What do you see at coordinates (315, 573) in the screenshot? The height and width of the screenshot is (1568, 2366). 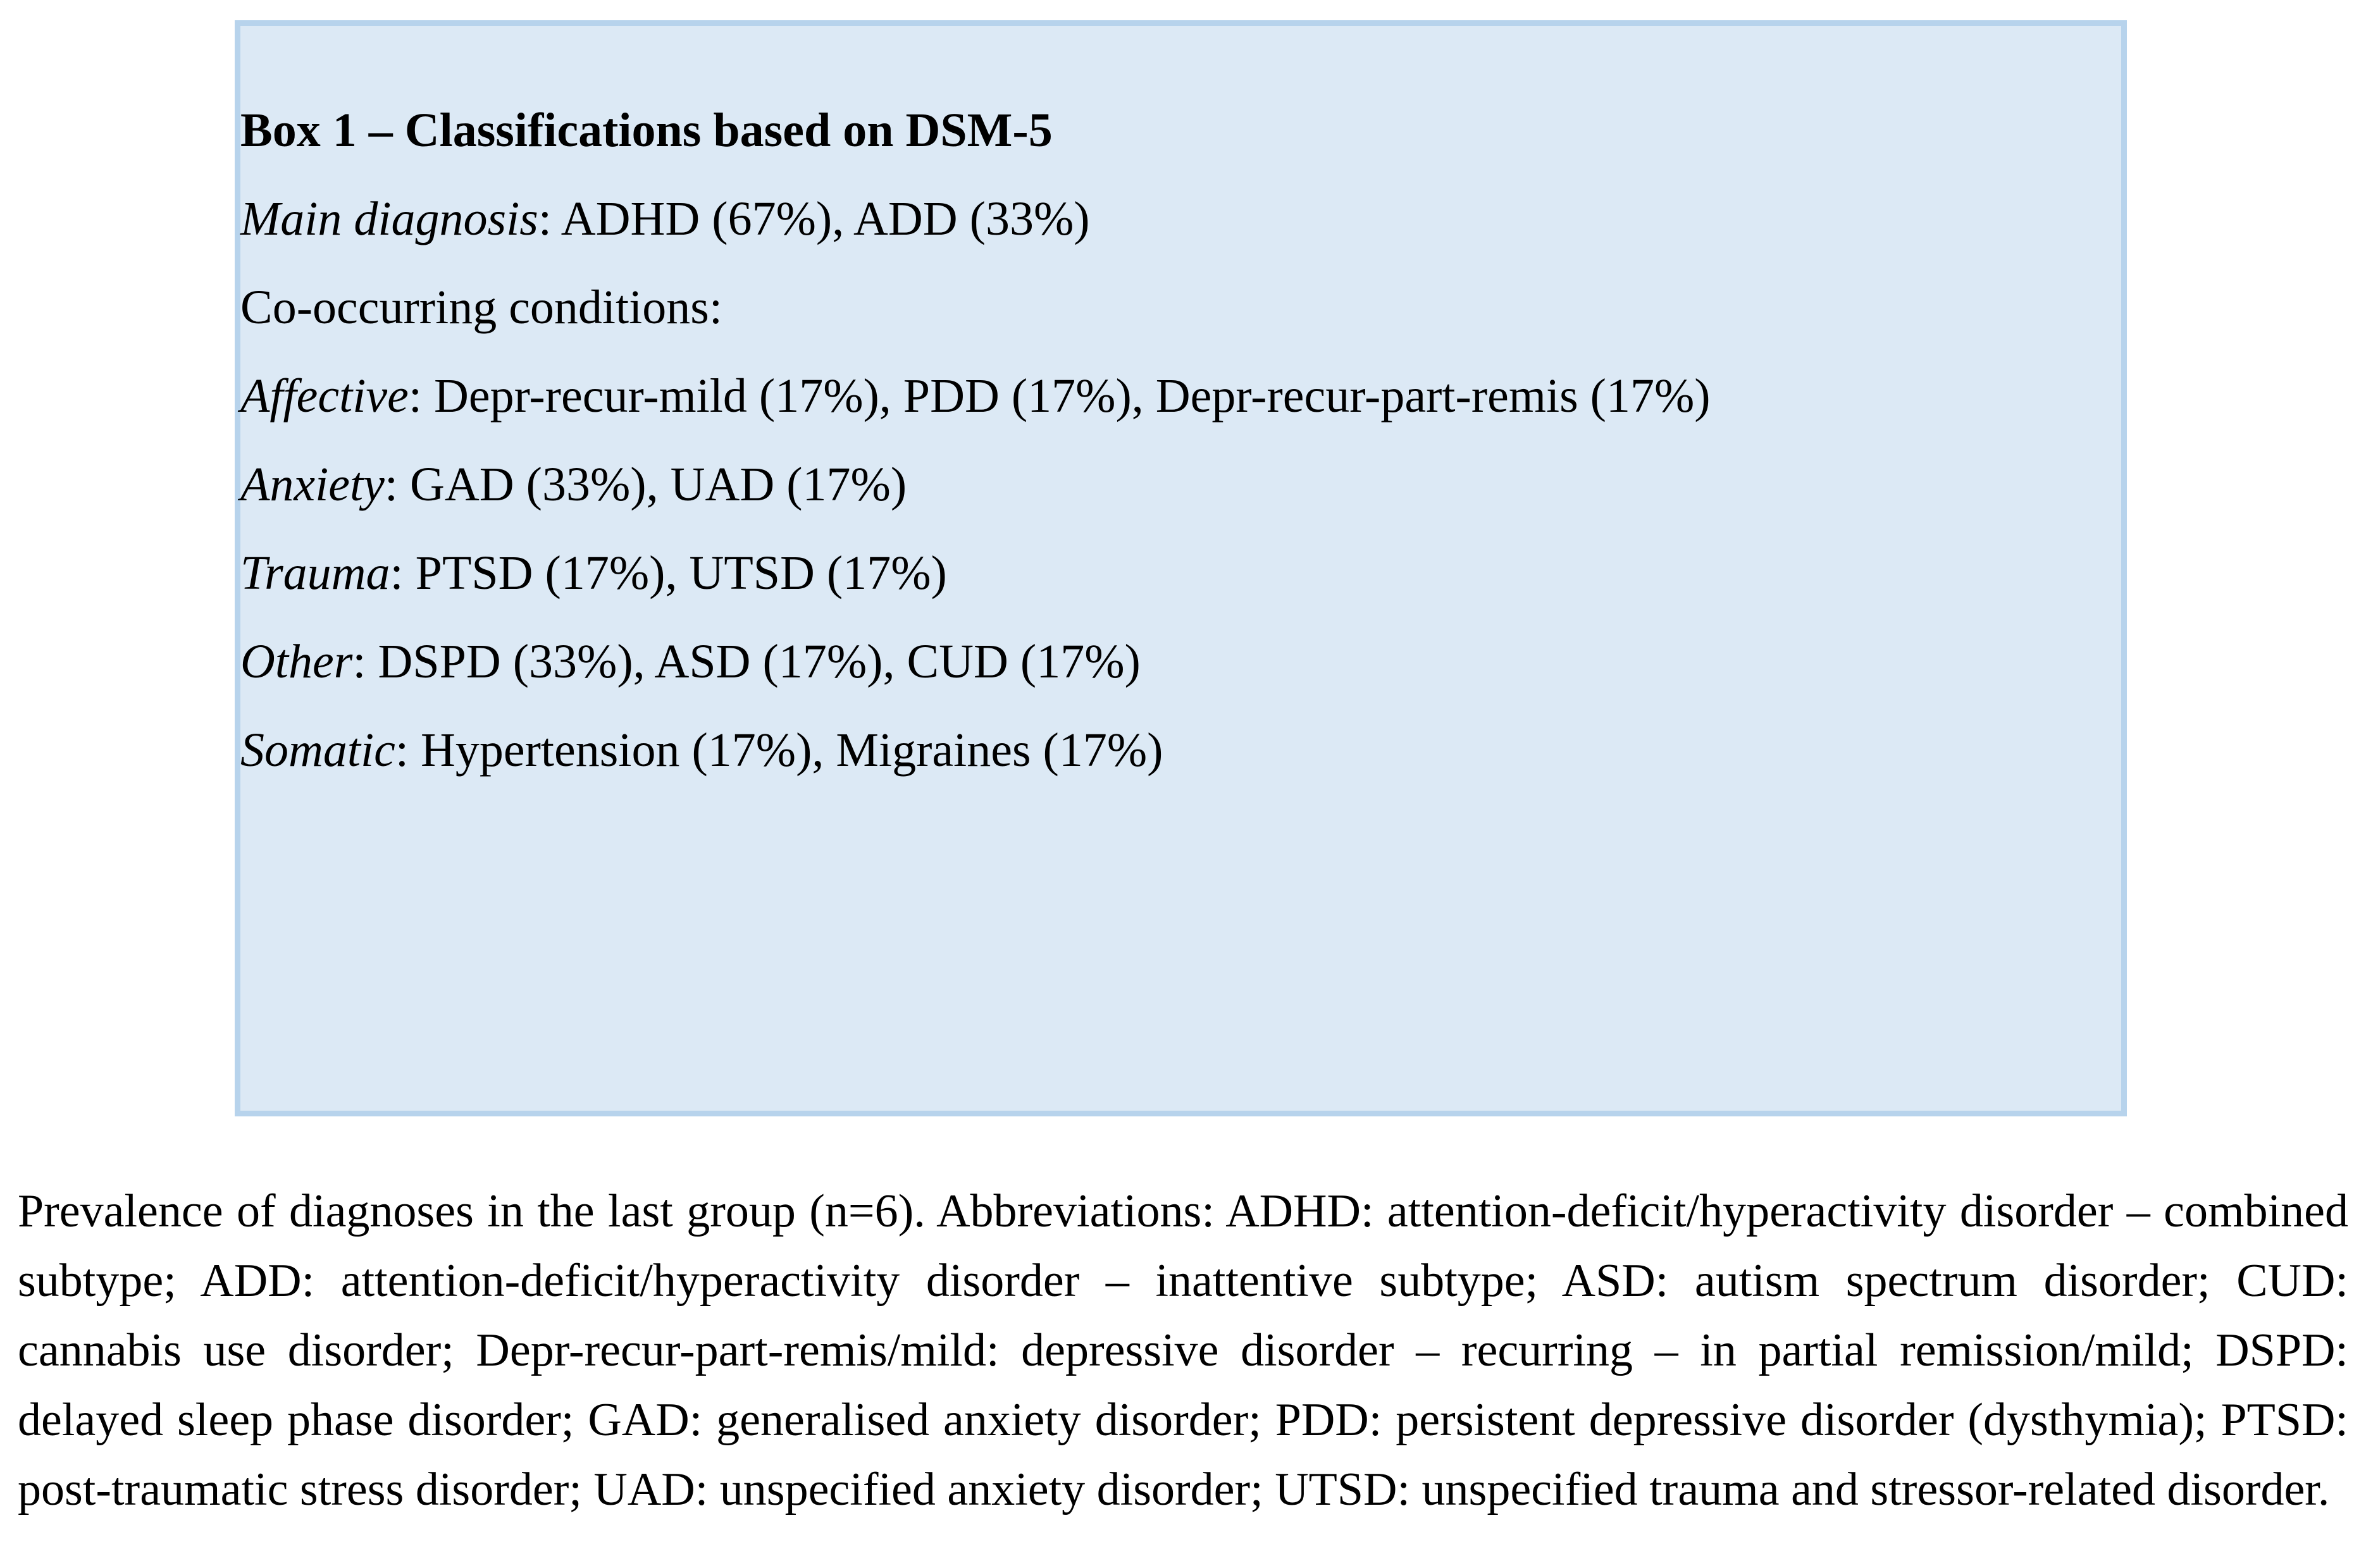 I see `condition-label: Trauma` at bounding box center [315, 573].